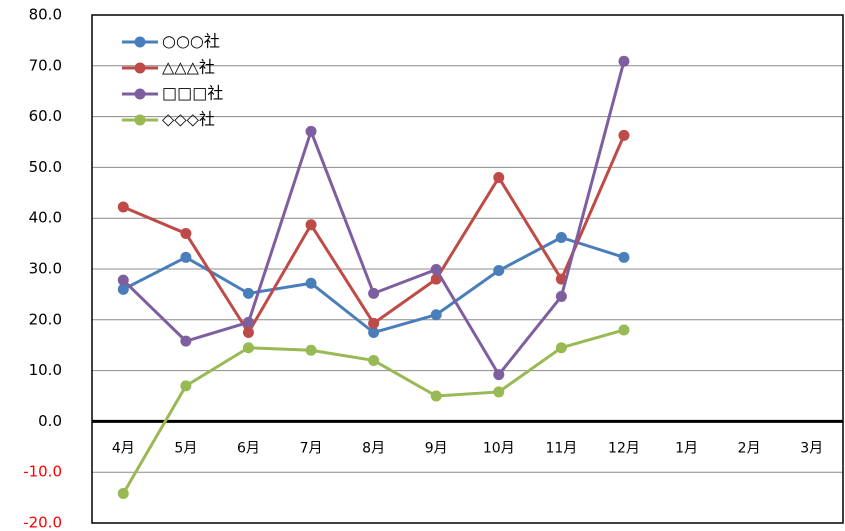 The image size is (845, 531). I want to click on legend-label: ○○○社, so click(191, 41).